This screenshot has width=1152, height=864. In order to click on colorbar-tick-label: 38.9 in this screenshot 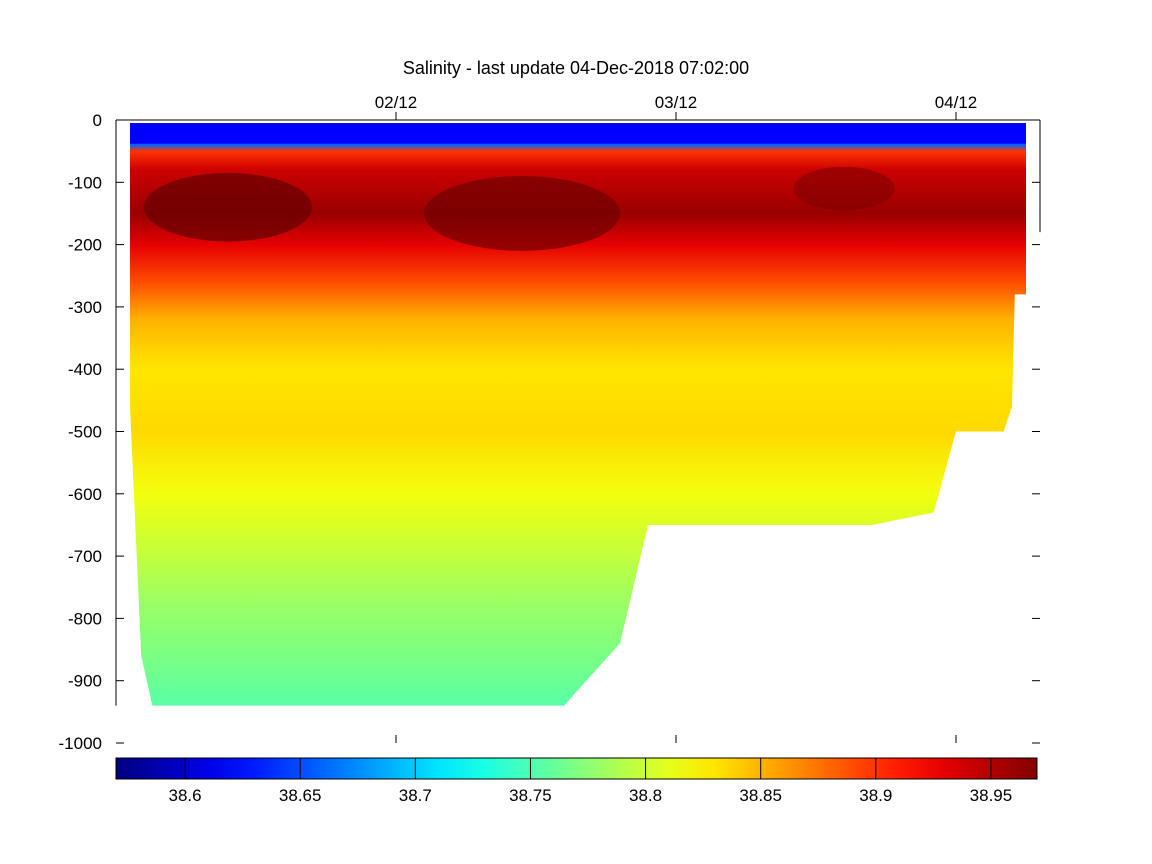, I will do `click(875, 795)`.